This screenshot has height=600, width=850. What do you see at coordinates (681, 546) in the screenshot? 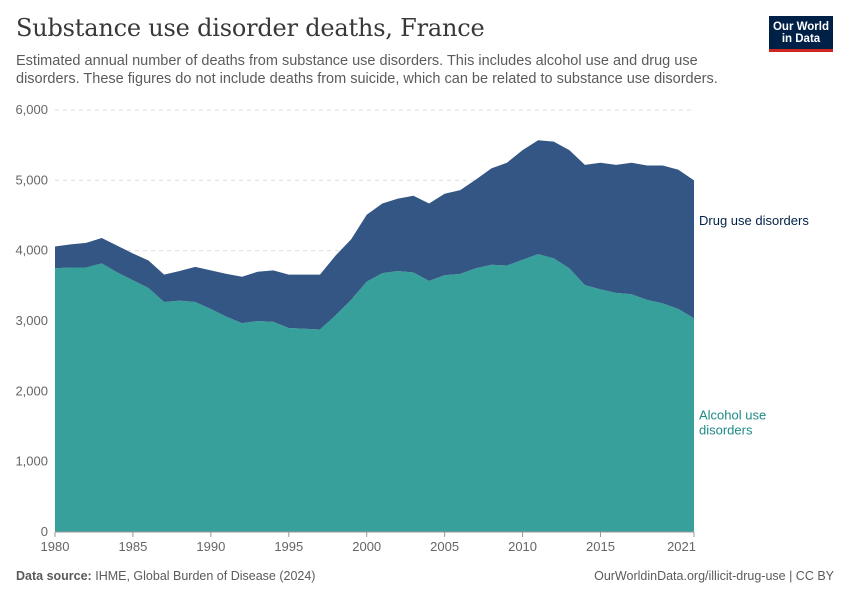
I see `x-tick-label: 2021` at bounding box center [681, 546].